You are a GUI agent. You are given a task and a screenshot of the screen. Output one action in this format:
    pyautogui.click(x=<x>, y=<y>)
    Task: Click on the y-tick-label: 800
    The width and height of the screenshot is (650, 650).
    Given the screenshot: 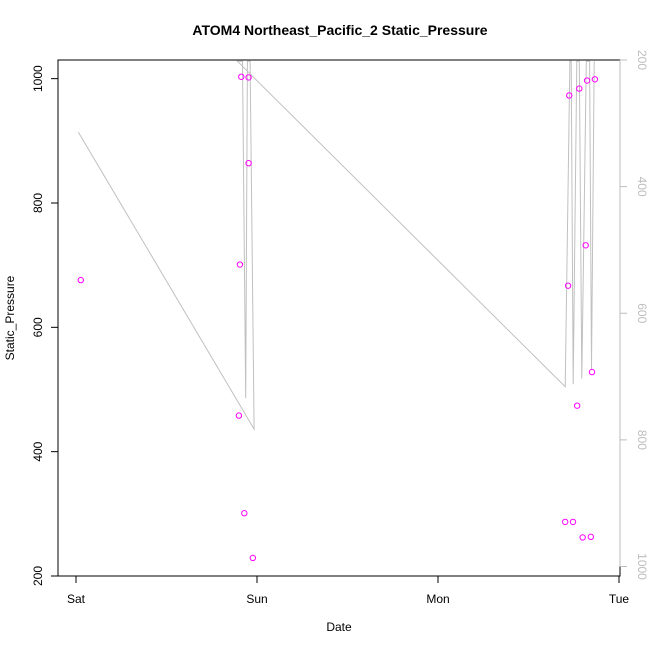 What is the action you would take?
    pyautogui.click(x=38, y=203)
    